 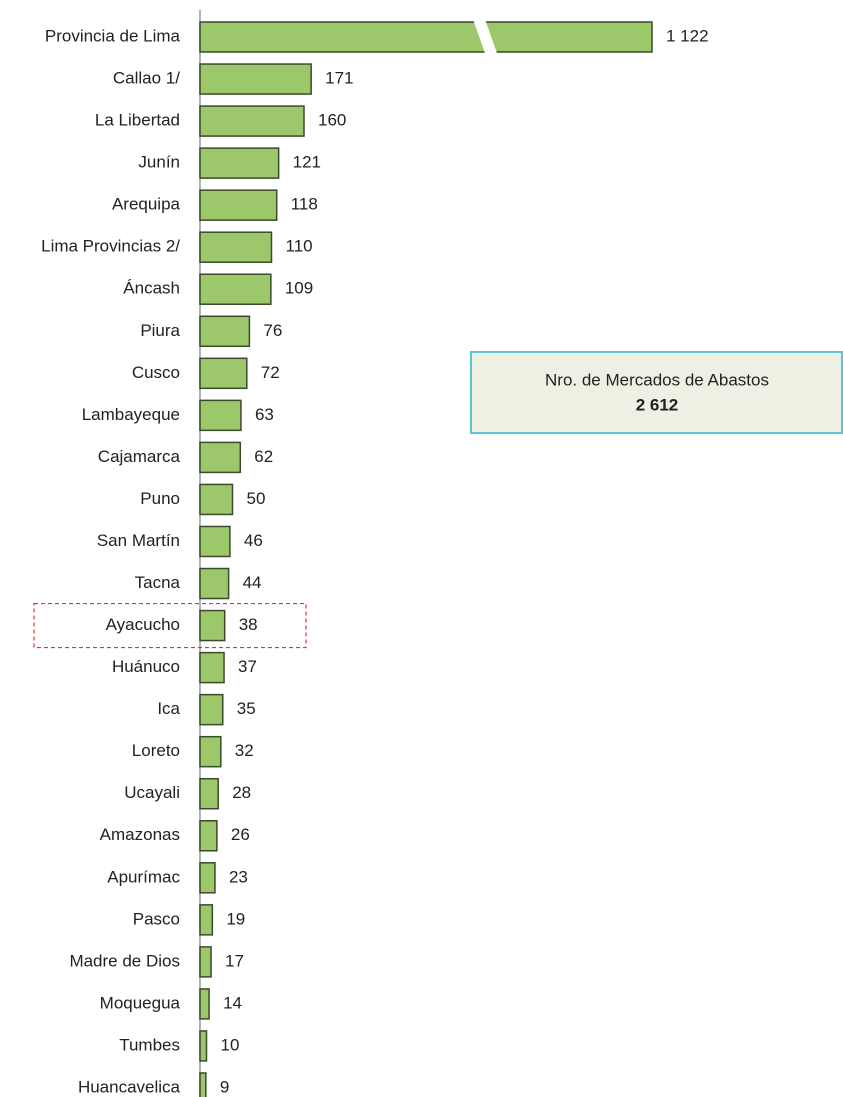 What do you see at coordinates (253, 540) in the screenshot?
I see `value-label: 46` at bounding box center [253, 540].